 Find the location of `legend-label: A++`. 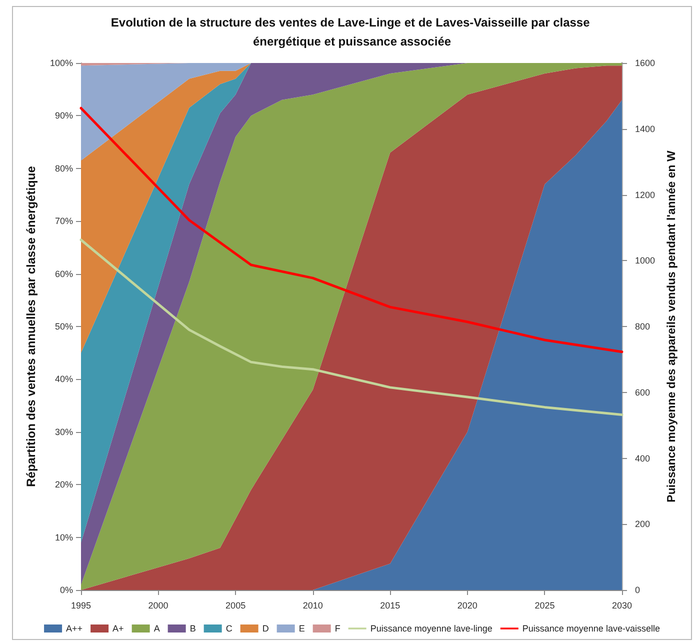

legend-label: A++ is located at coordinates (74, 629).